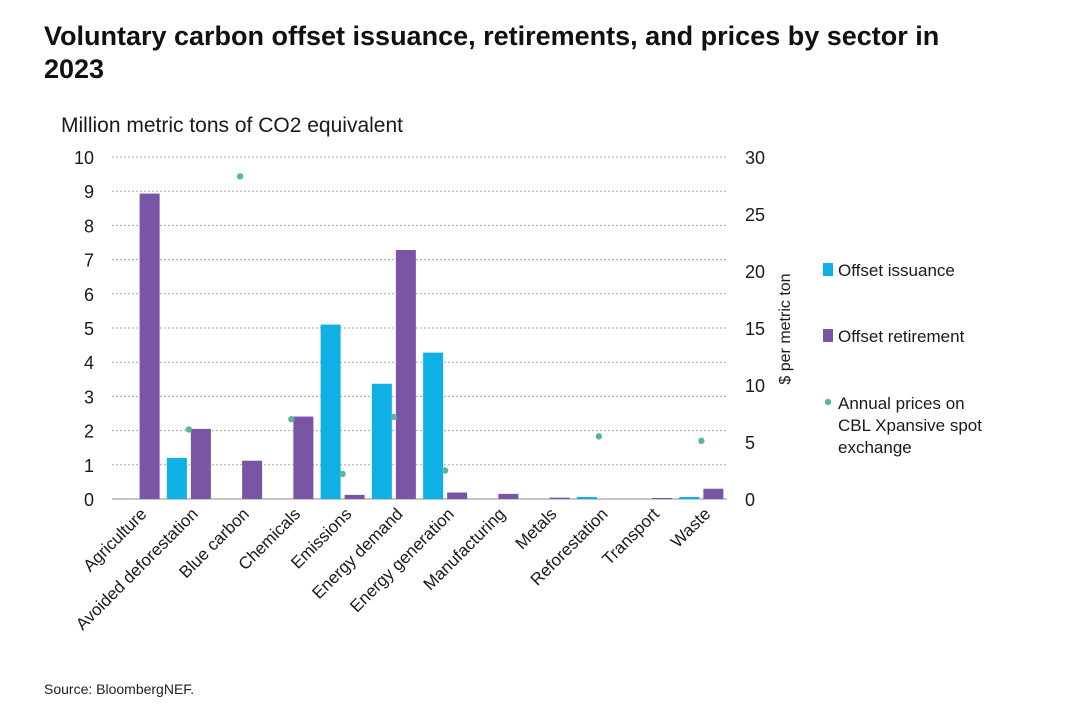  What do you see at coordinates (89, 192) in the screenshot?
I see `y-tick-label: 9` at bounding box center [89, 192].